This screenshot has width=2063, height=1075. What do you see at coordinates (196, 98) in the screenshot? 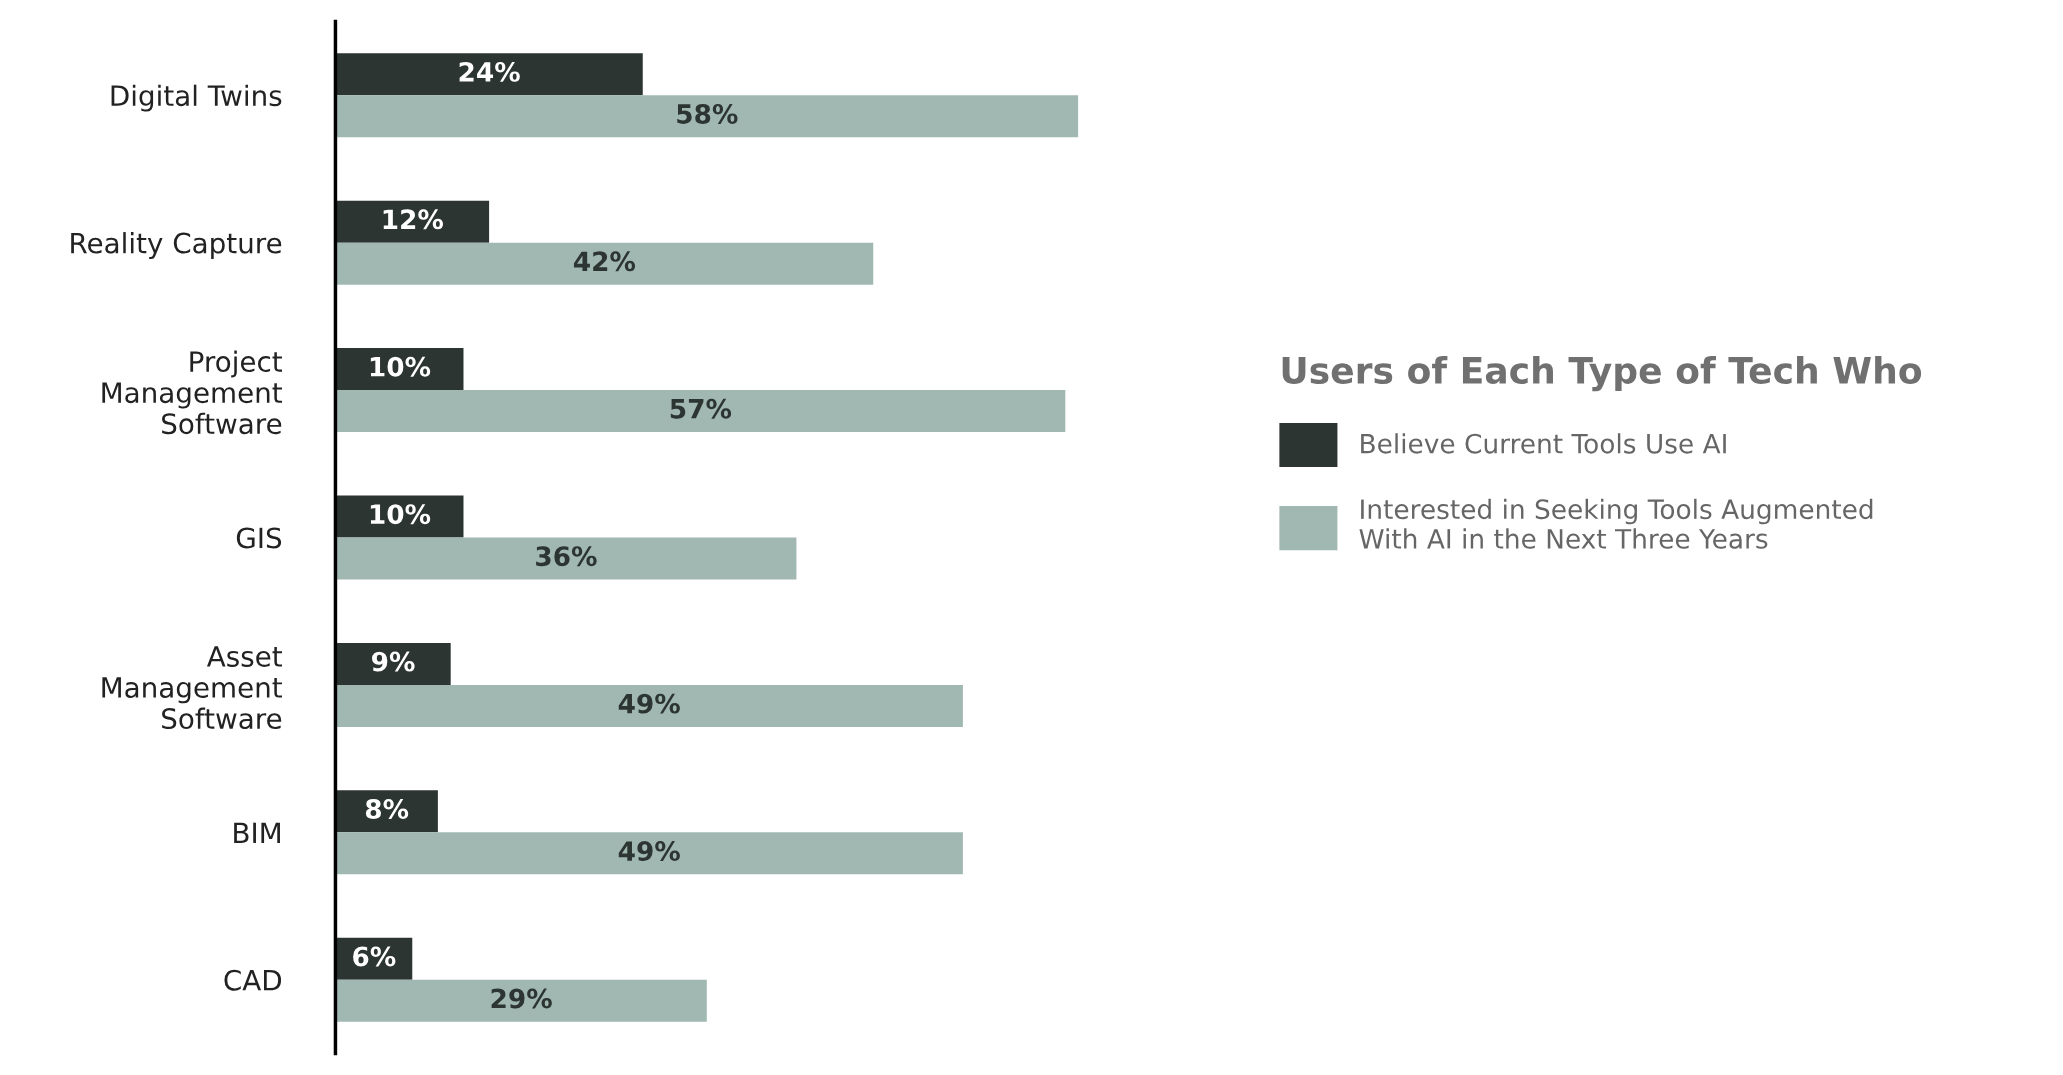
I see `y-tick-label: Digital Twins` at bounding box center [196, 98].